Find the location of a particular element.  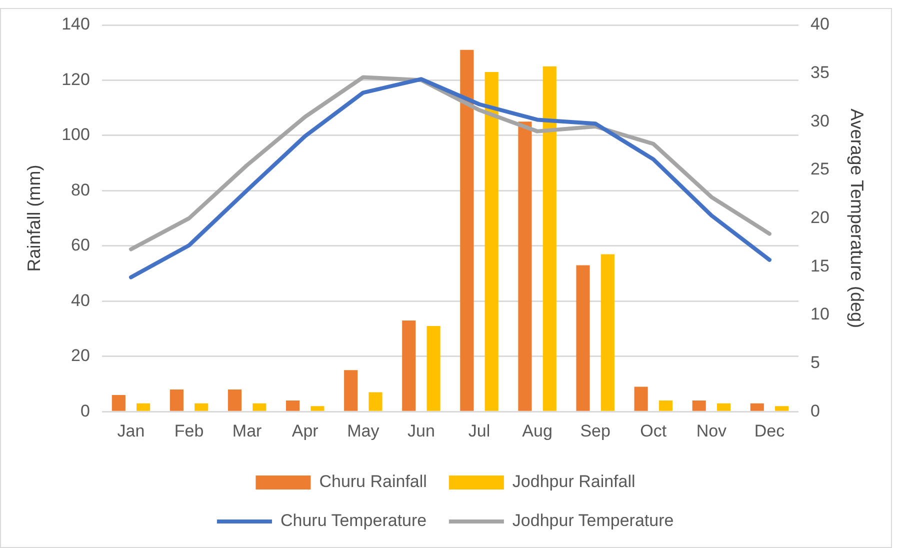

x-tick-label: Oct is located at coordinates (653, 430).